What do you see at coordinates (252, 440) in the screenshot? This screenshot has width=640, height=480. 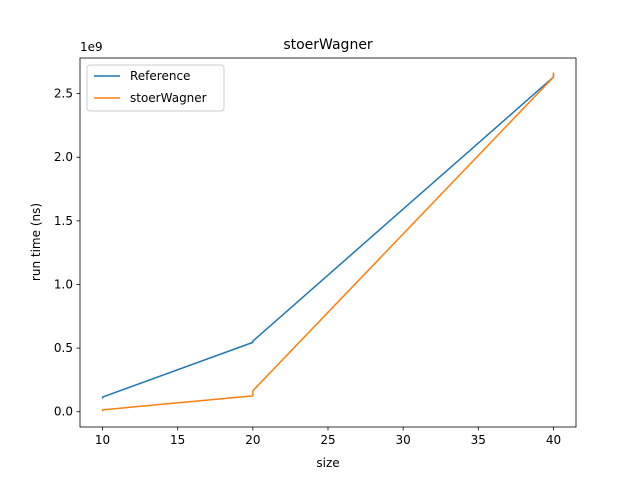 I see `x-tick-label: 20` at bounding box center [252, 440].